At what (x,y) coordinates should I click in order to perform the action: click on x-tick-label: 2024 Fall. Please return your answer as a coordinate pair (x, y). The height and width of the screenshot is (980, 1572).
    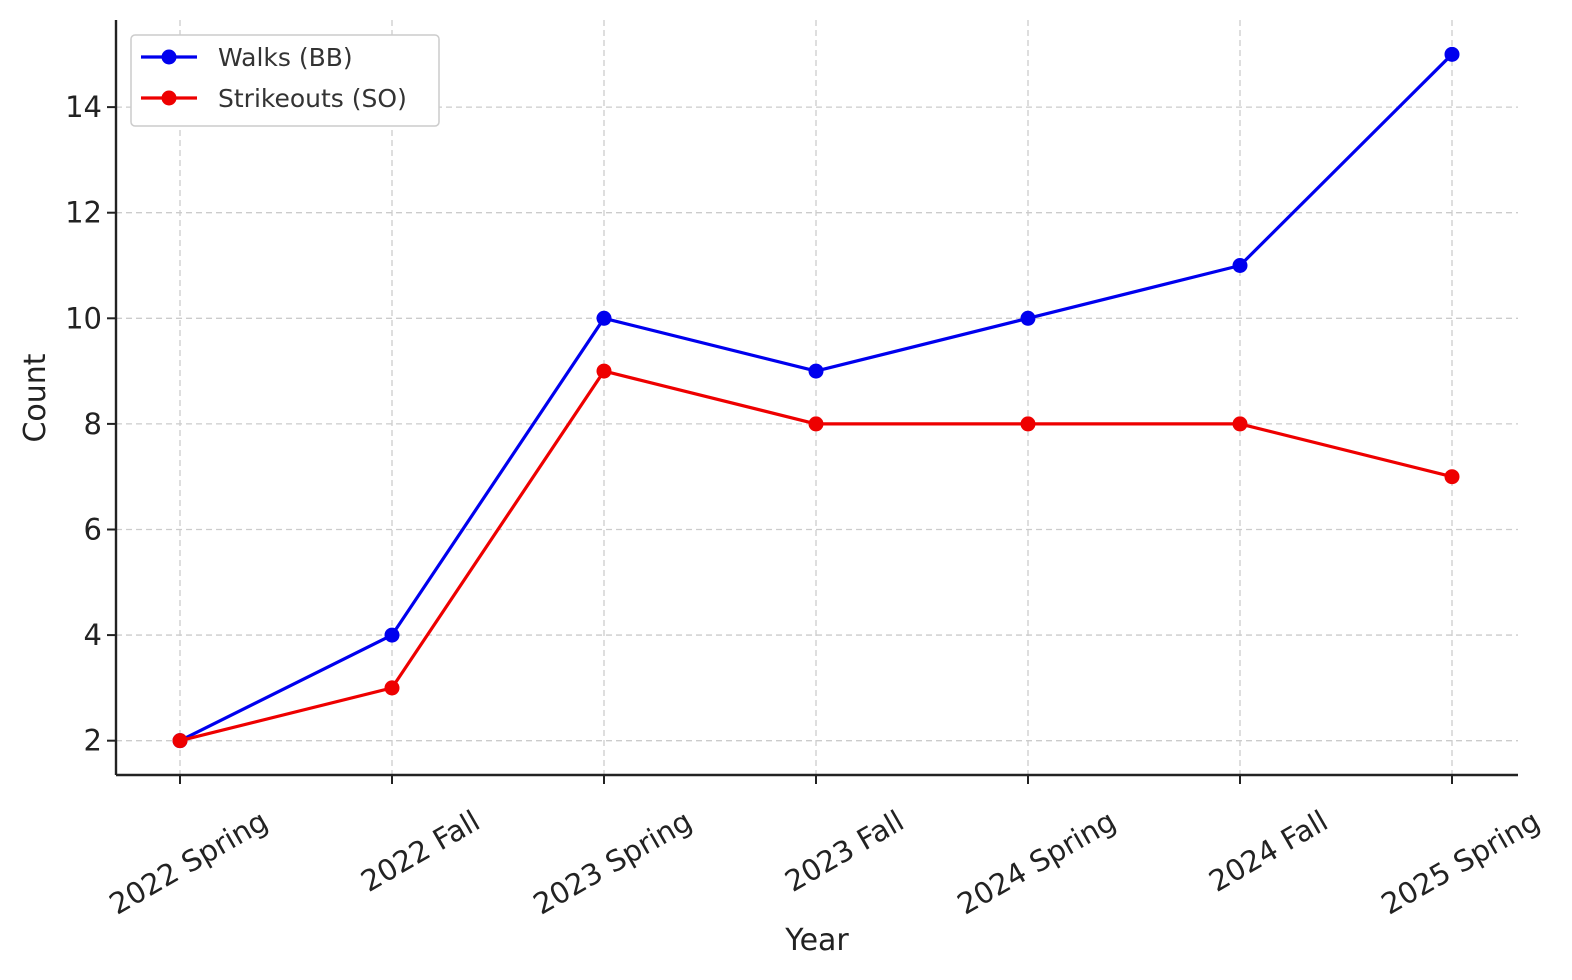
    Looking at the image, I should click on (1268, 851).